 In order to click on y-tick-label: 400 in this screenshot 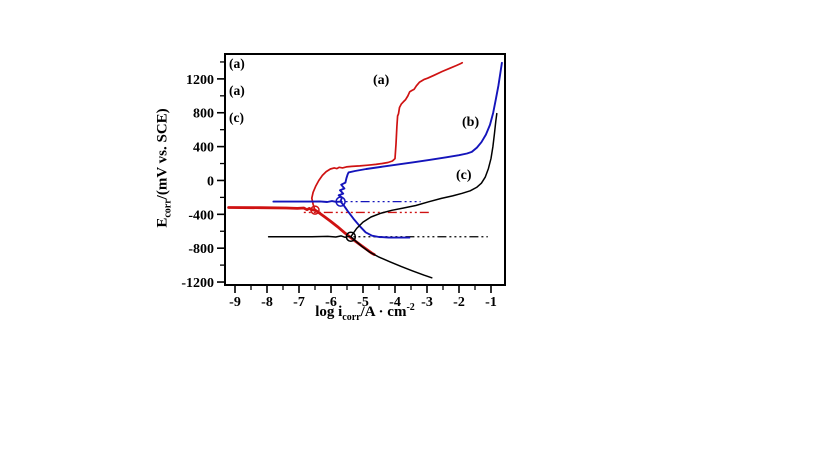, I will do `click(203, 148)`.